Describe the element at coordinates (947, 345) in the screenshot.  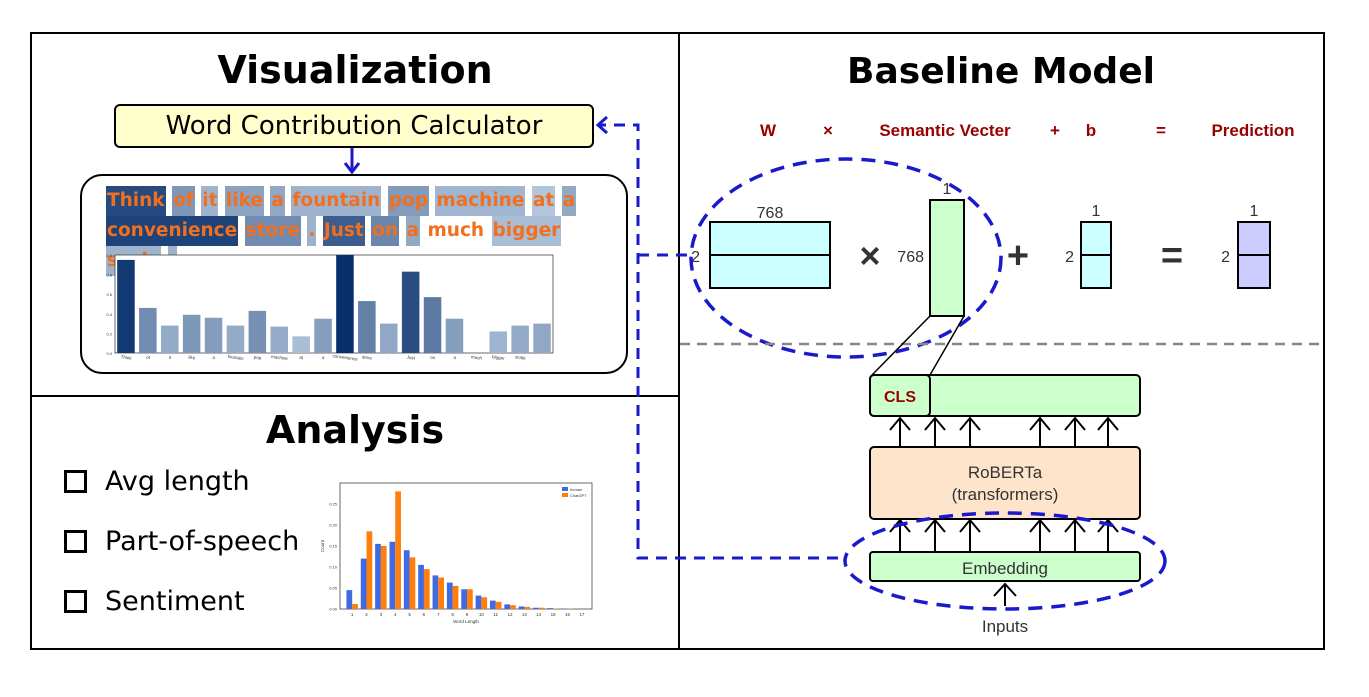
I see `cls-connector-right` at that location.